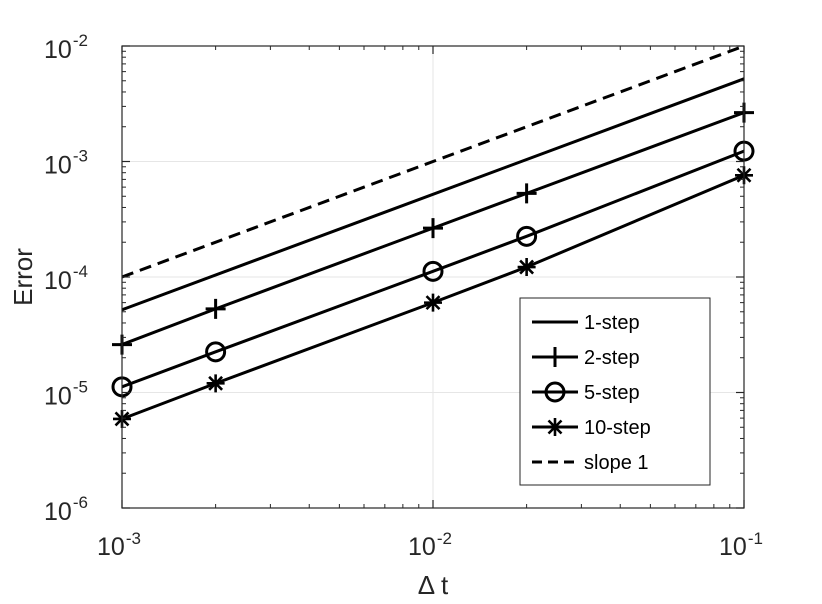 The height and width of the screenshot is (604, 822). I want to click on legend-item-5-step: 5-step, so click(586, 392).